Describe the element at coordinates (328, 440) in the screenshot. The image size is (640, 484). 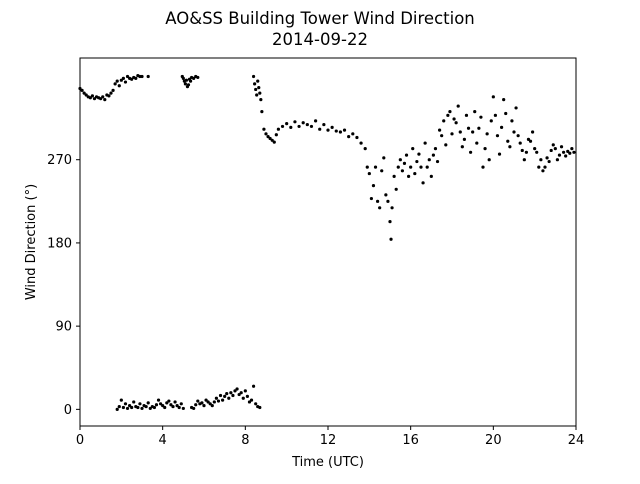
I see `x-tick-label: 12` at that location.